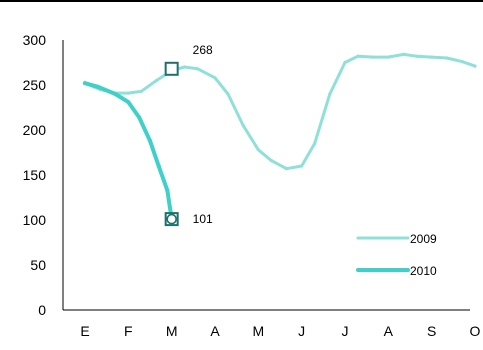  Describe the element at coordinates (423, 271) in the screenshot. I see `legend-label-2010: 2010` at that location.